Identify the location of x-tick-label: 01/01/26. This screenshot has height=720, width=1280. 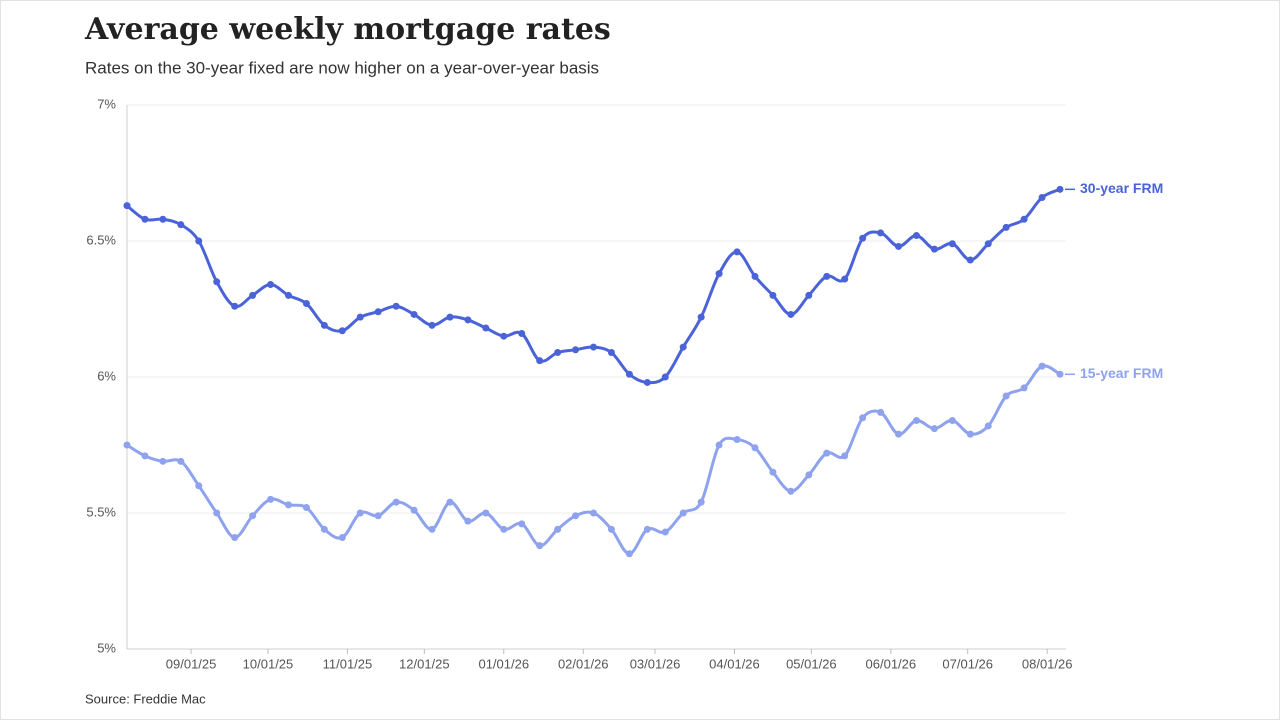
(503, 663).